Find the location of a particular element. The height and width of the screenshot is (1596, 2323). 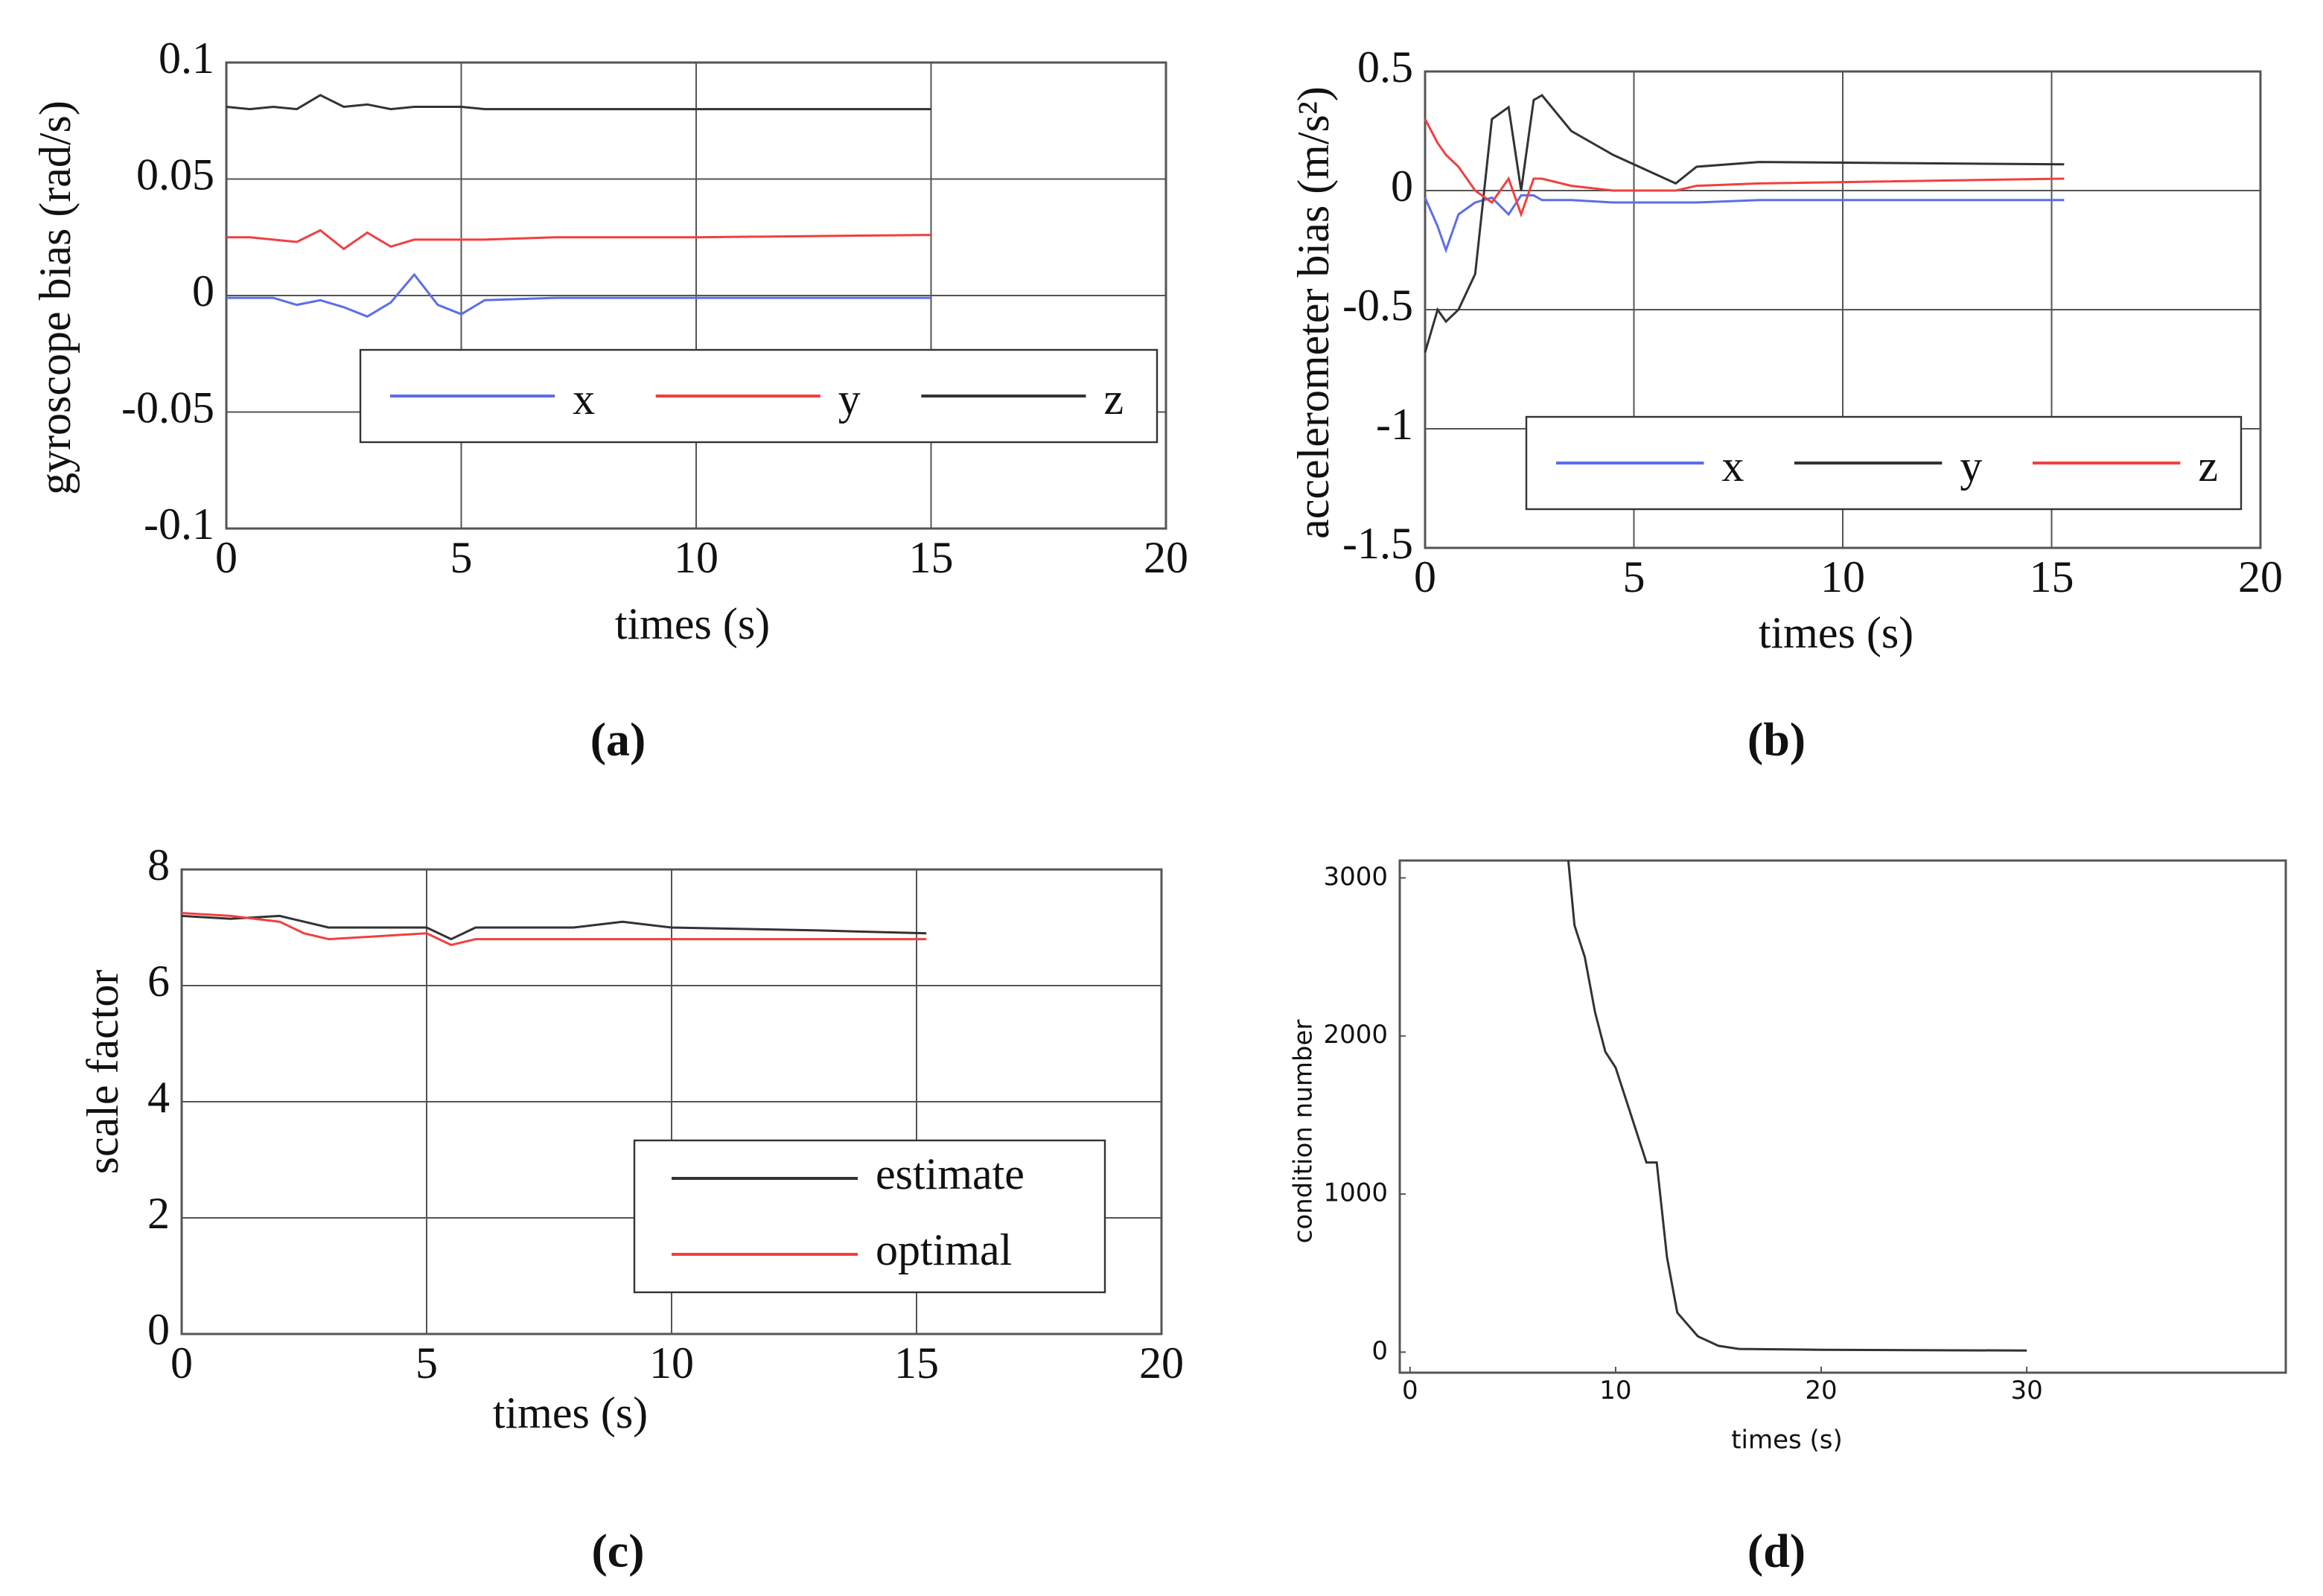

y-tick-label: 0.05 is located at coordinates (175, 174).